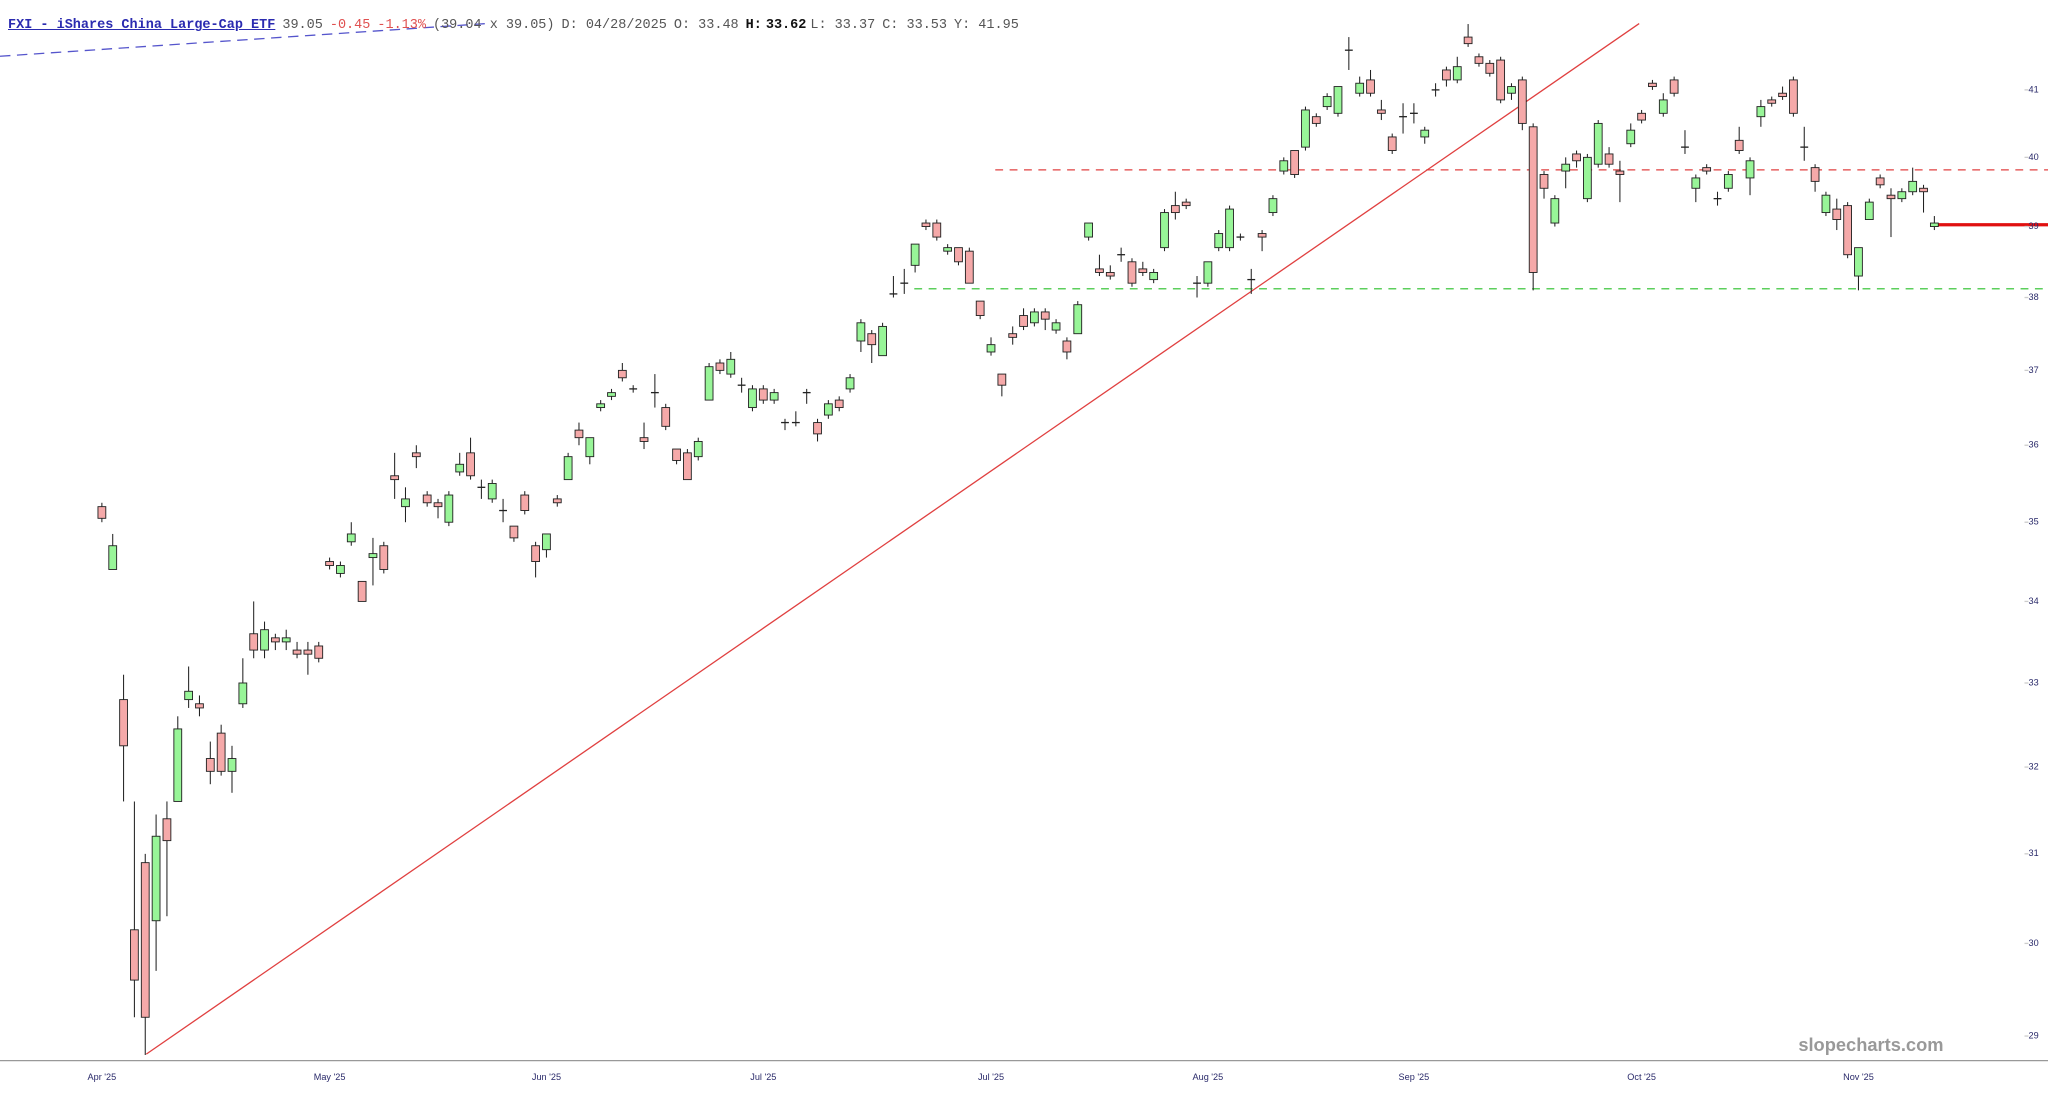 This screenshot has height=1101, width=2048. I want to click on y-tick-label: 33, so click(2034, 682).